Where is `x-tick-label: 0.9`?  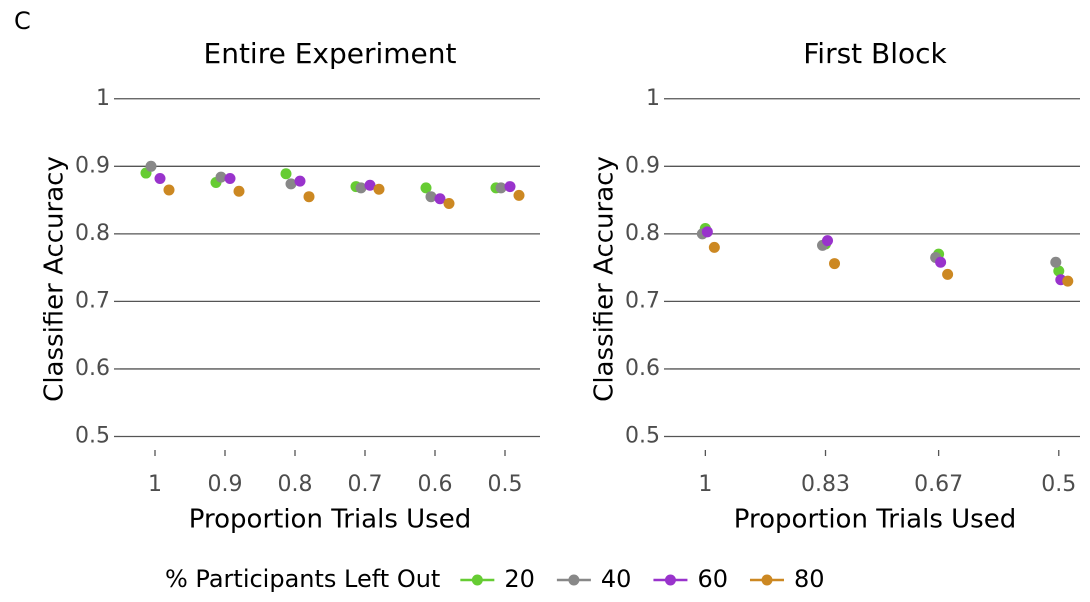 x-tick-label: 0.9 is located at coordinates (225, 484).